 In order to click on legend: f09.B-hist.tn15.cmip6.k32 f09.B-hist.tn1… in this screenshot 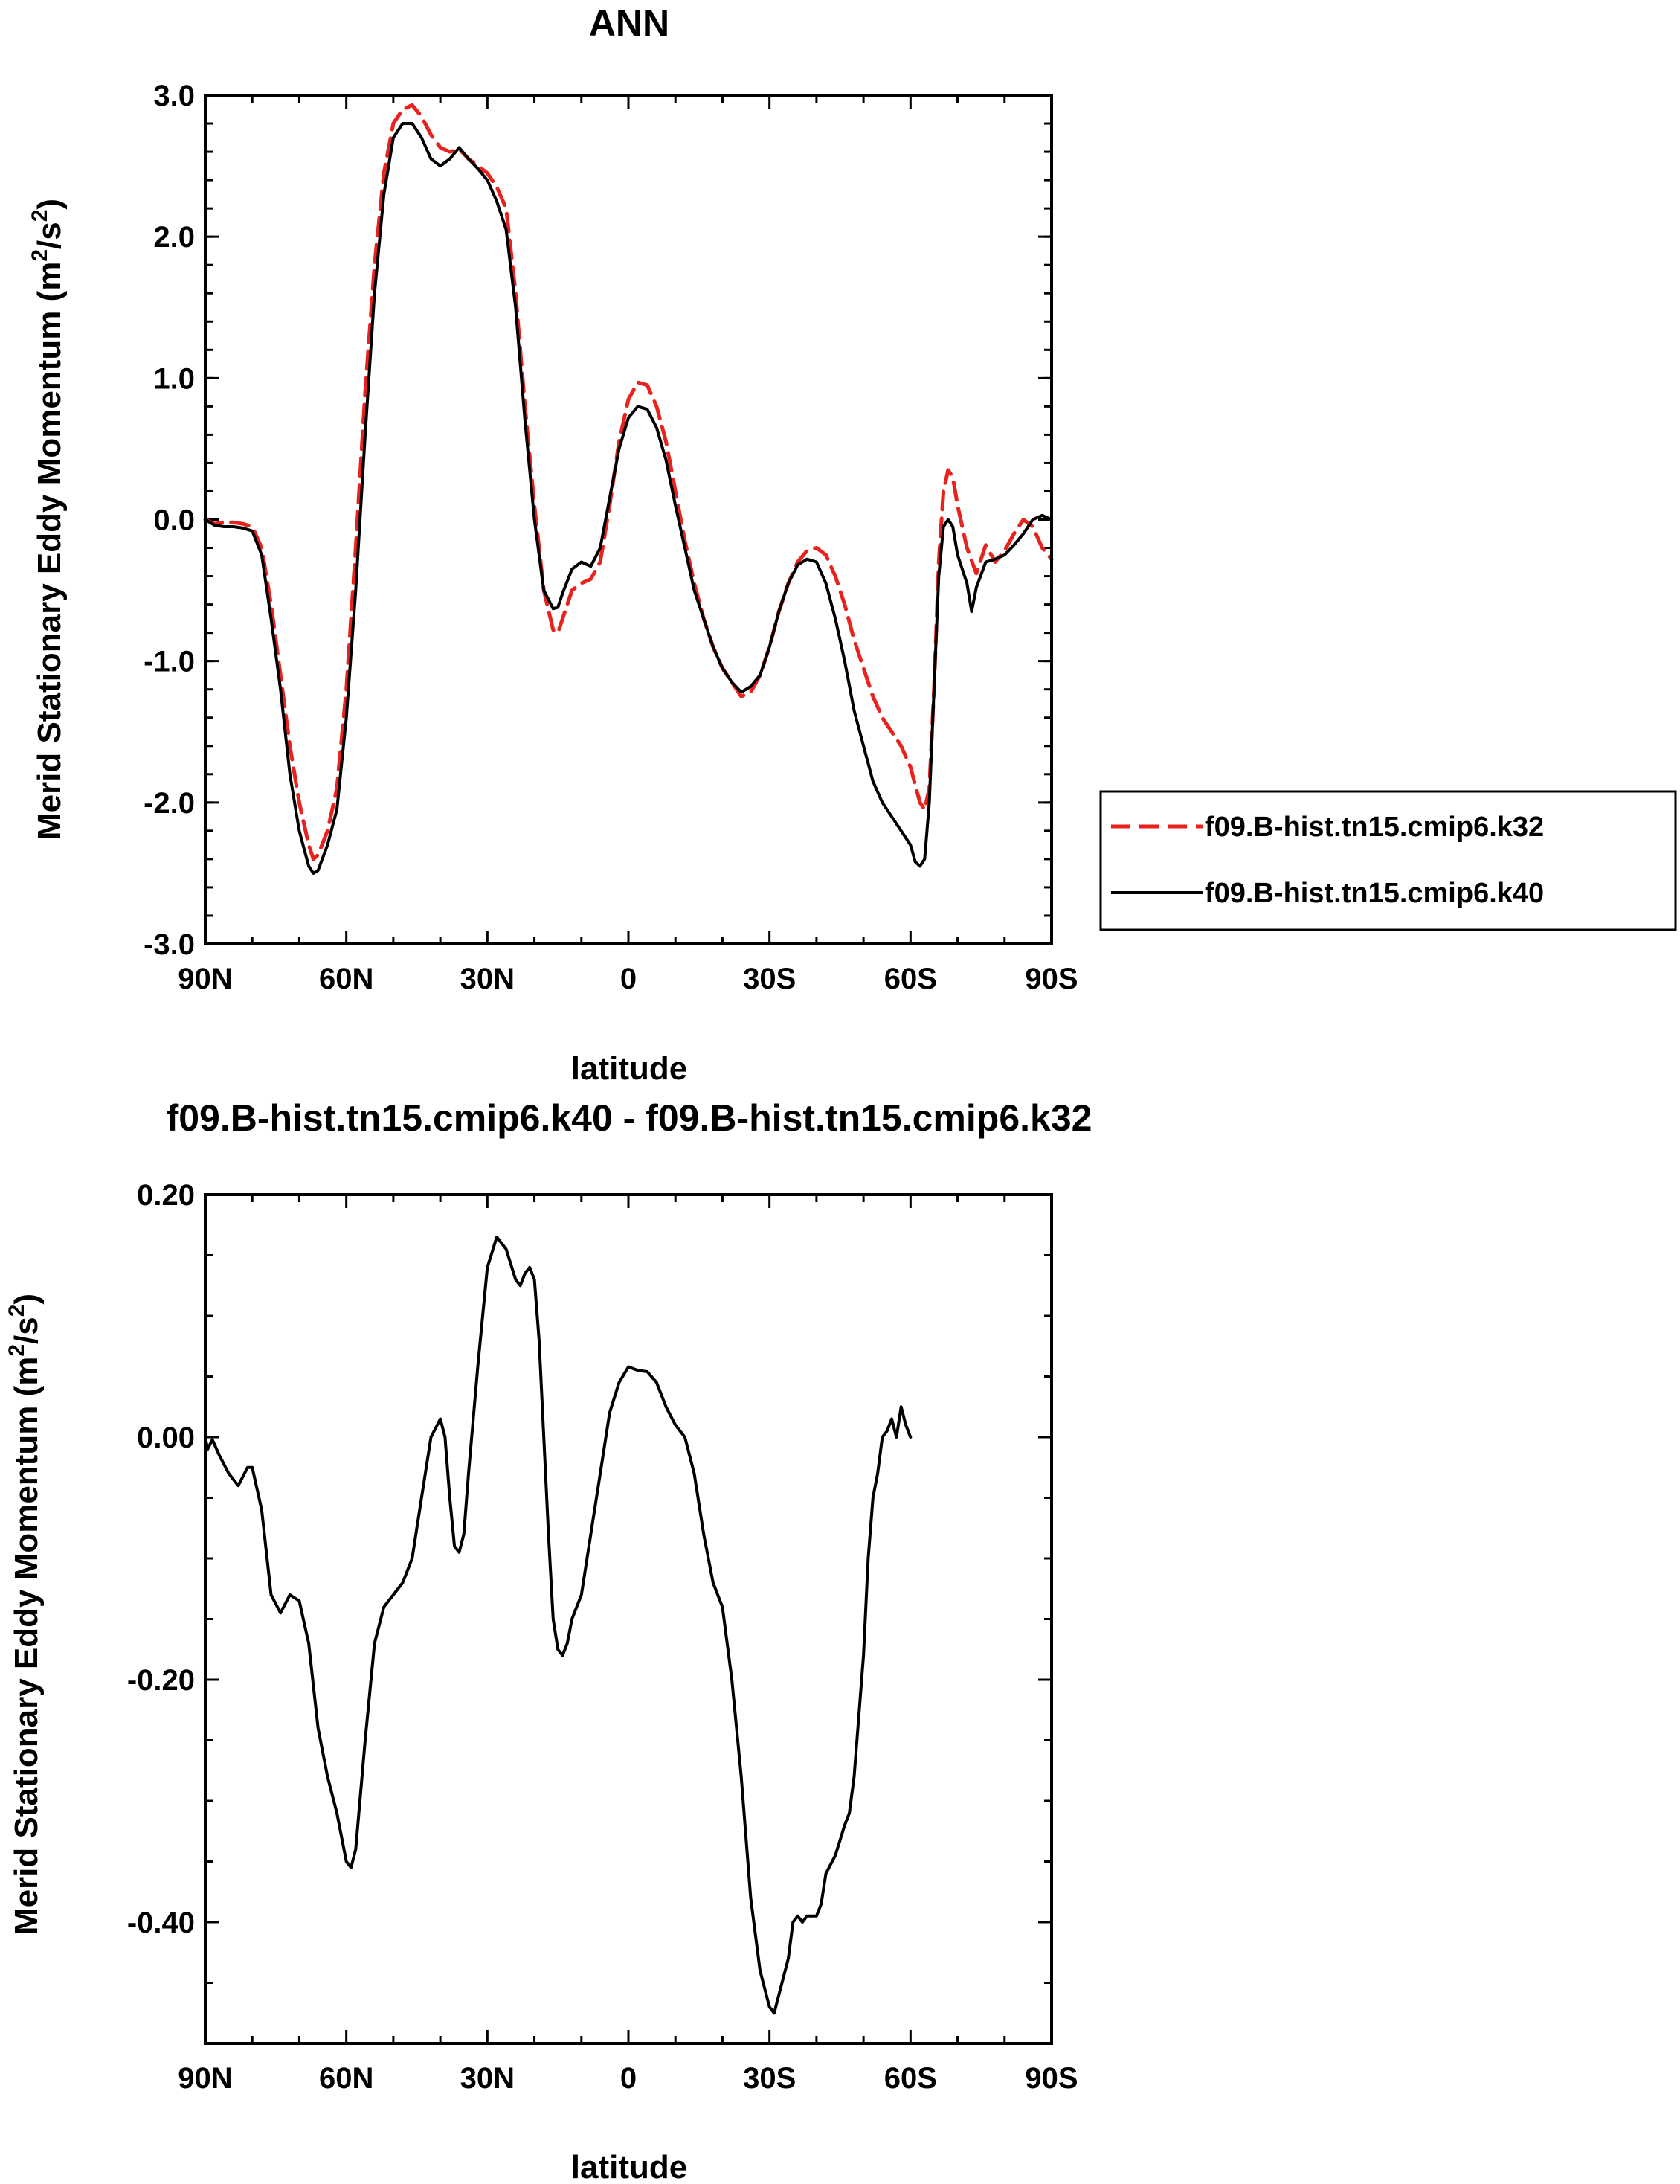, I will do `click(1388, 861)`.